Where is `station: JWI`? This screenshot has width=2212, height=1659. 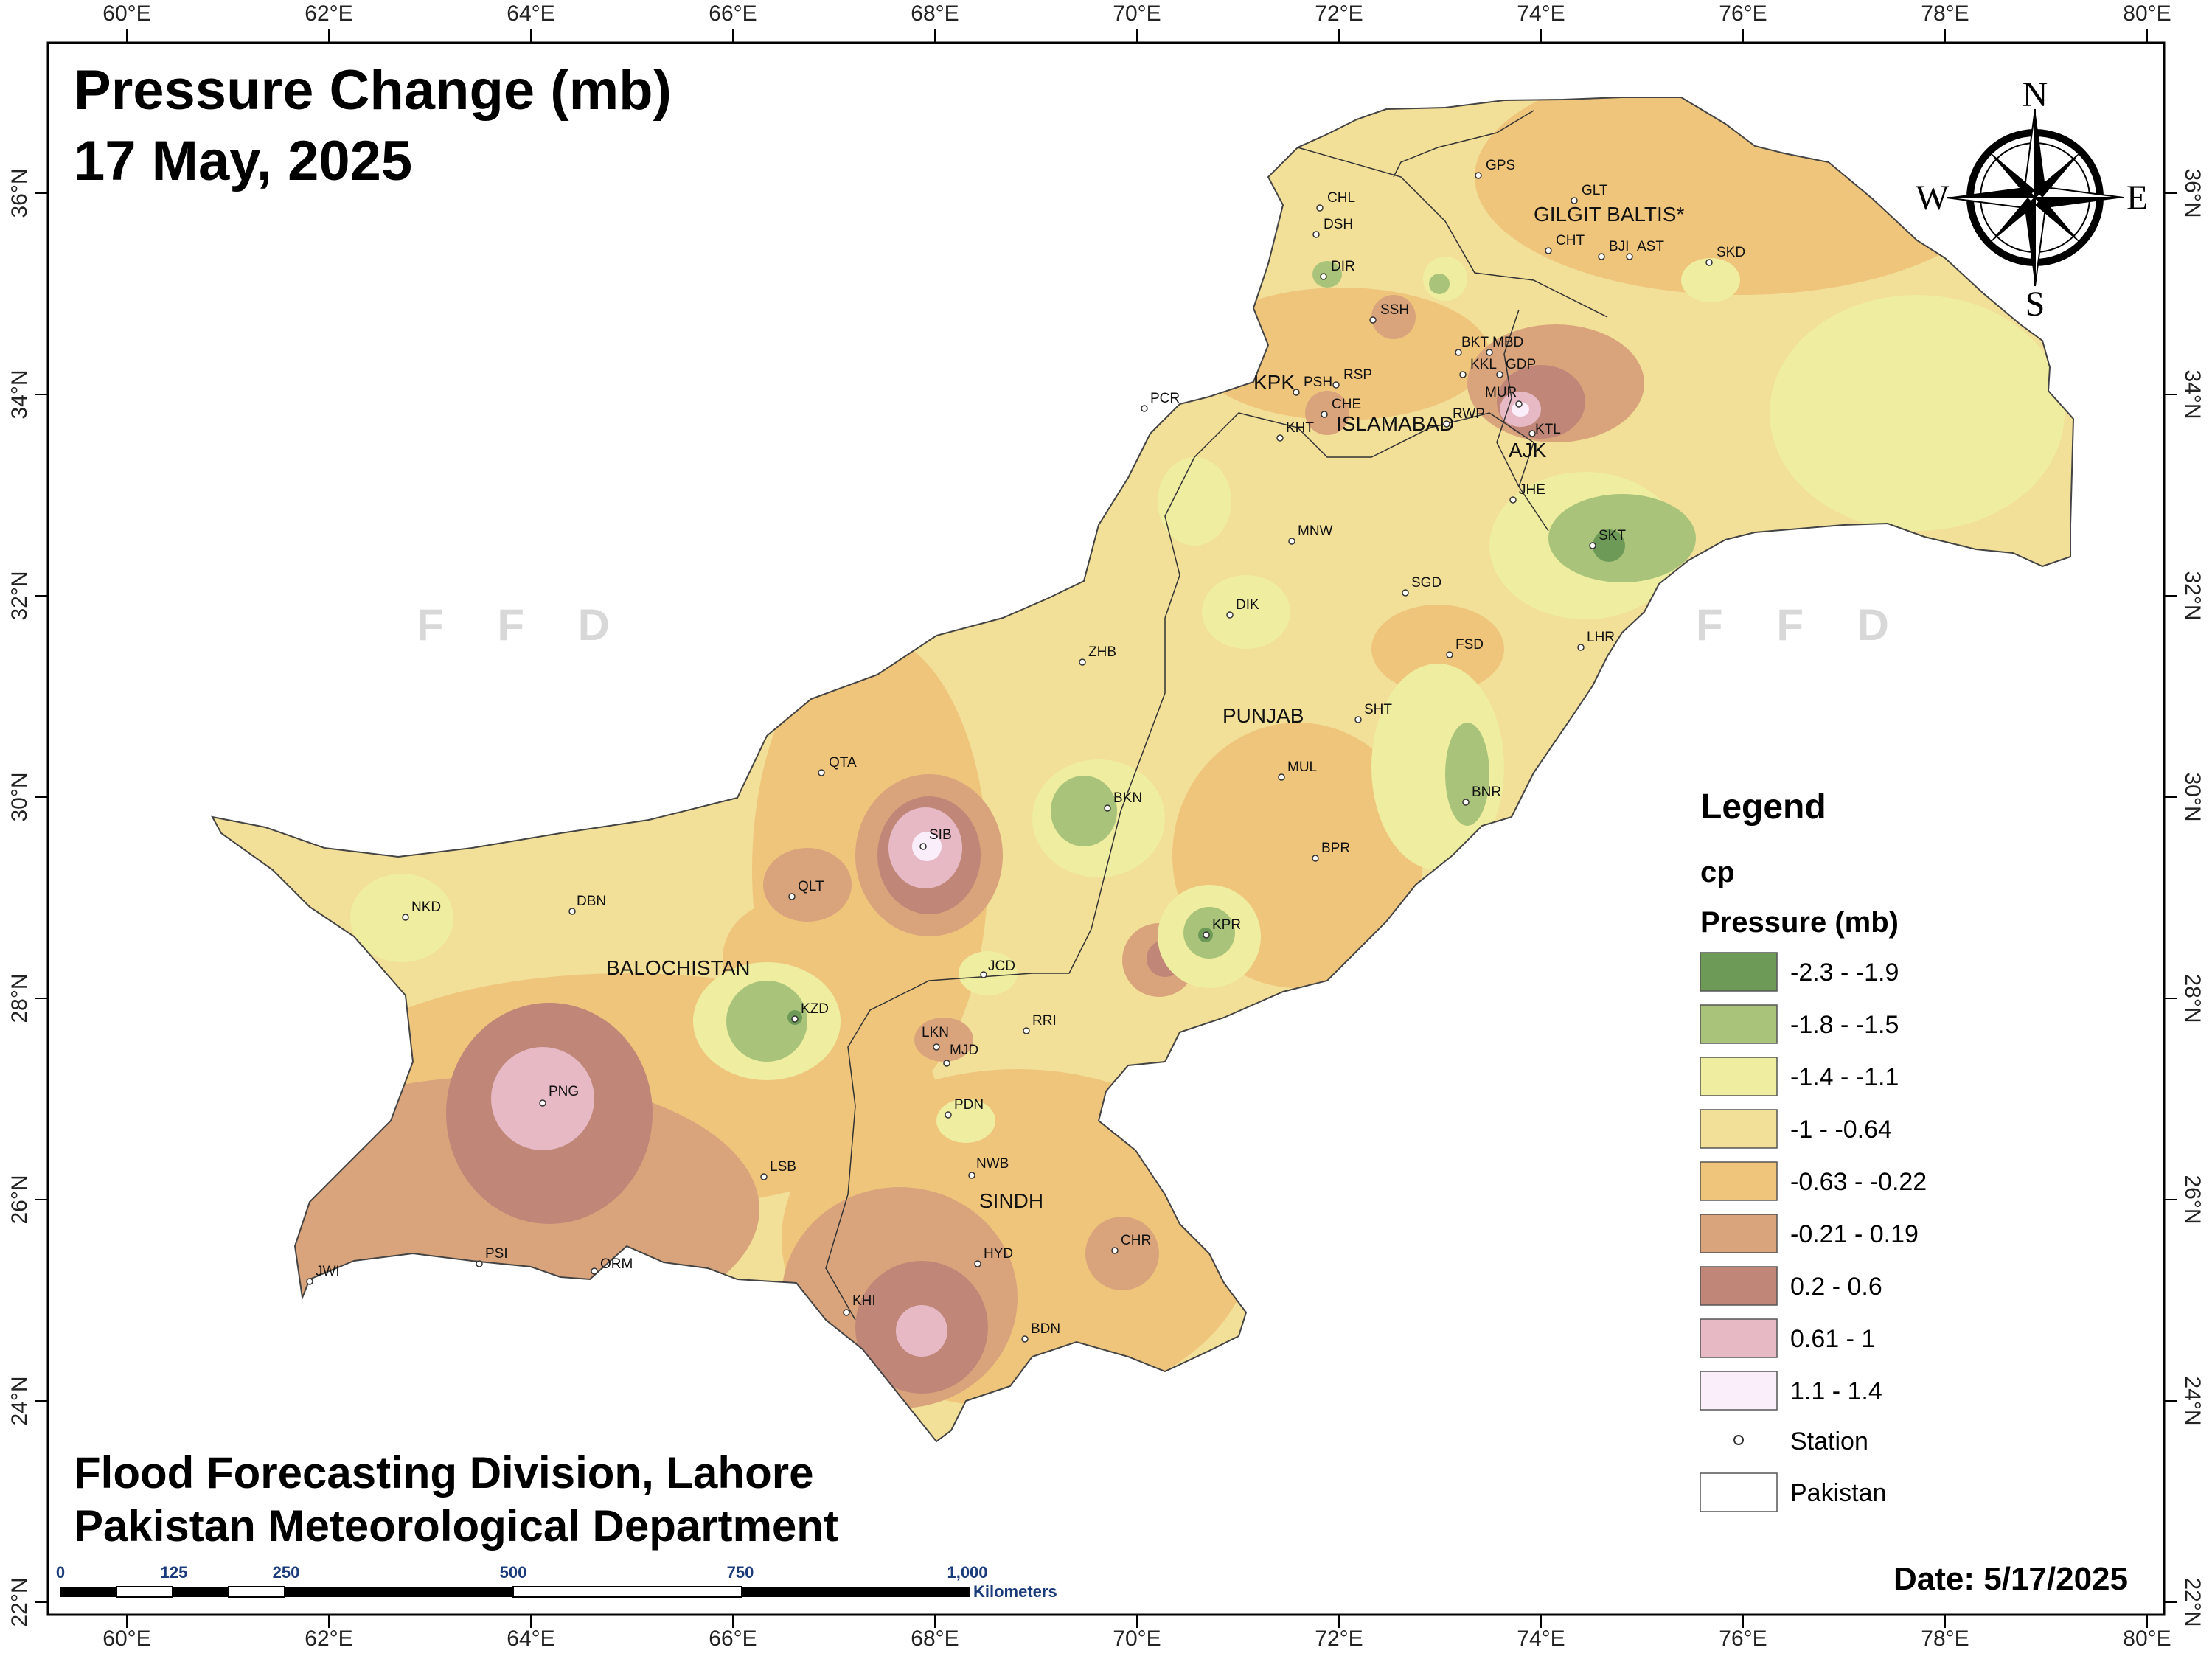
station: JWI is located at coordinates (323, 1274).